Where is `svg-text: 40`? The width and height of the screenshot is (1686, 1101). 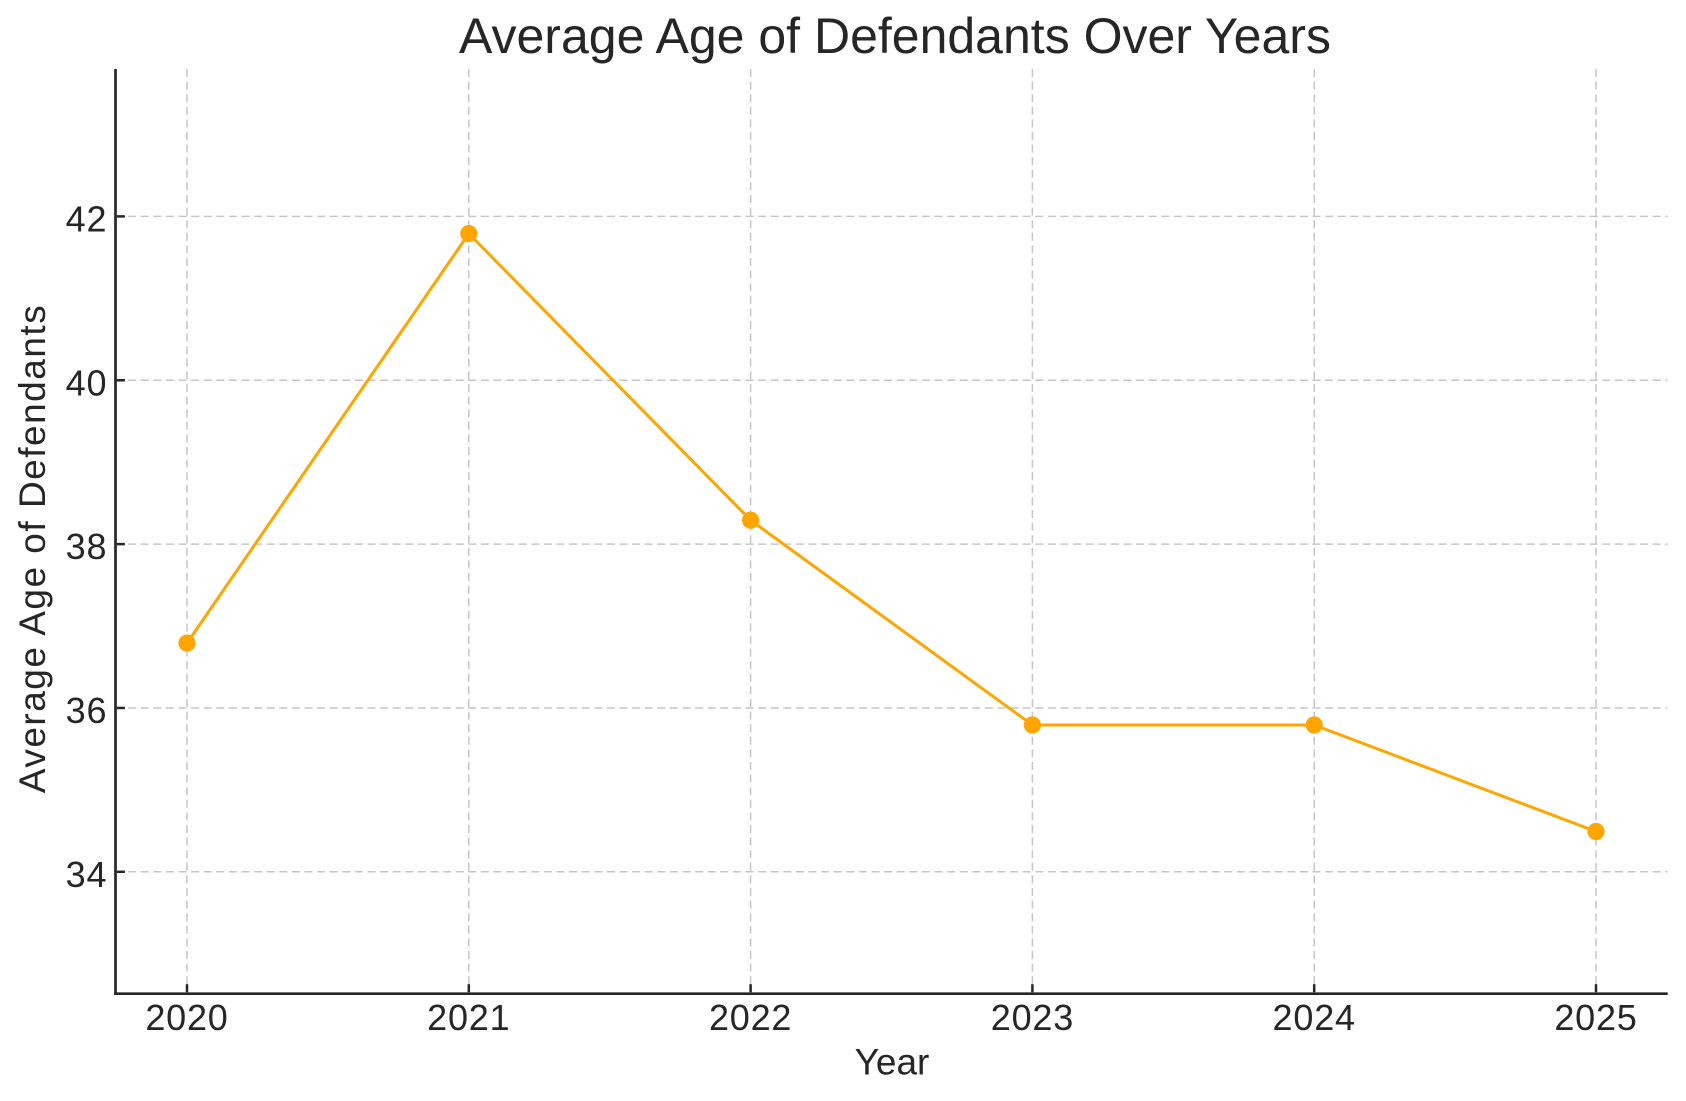
svg-text: 40 is located at coordinates (87, 382).